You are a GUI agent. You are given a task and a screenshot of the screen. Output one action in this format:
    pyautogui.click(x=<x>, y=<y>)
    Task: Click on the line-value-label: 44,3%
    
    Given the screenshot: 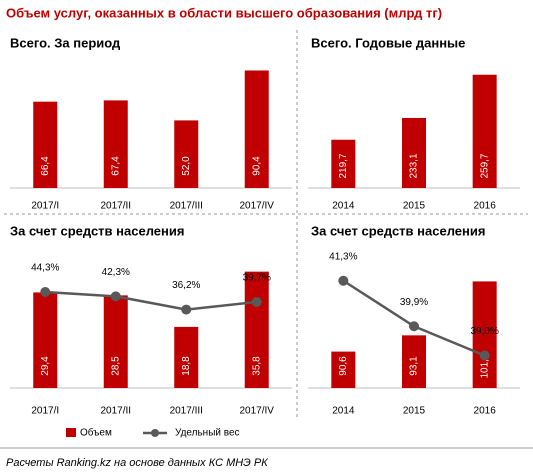 What is the action you would take?
    pyautogui.click(x=45, y=268)
    